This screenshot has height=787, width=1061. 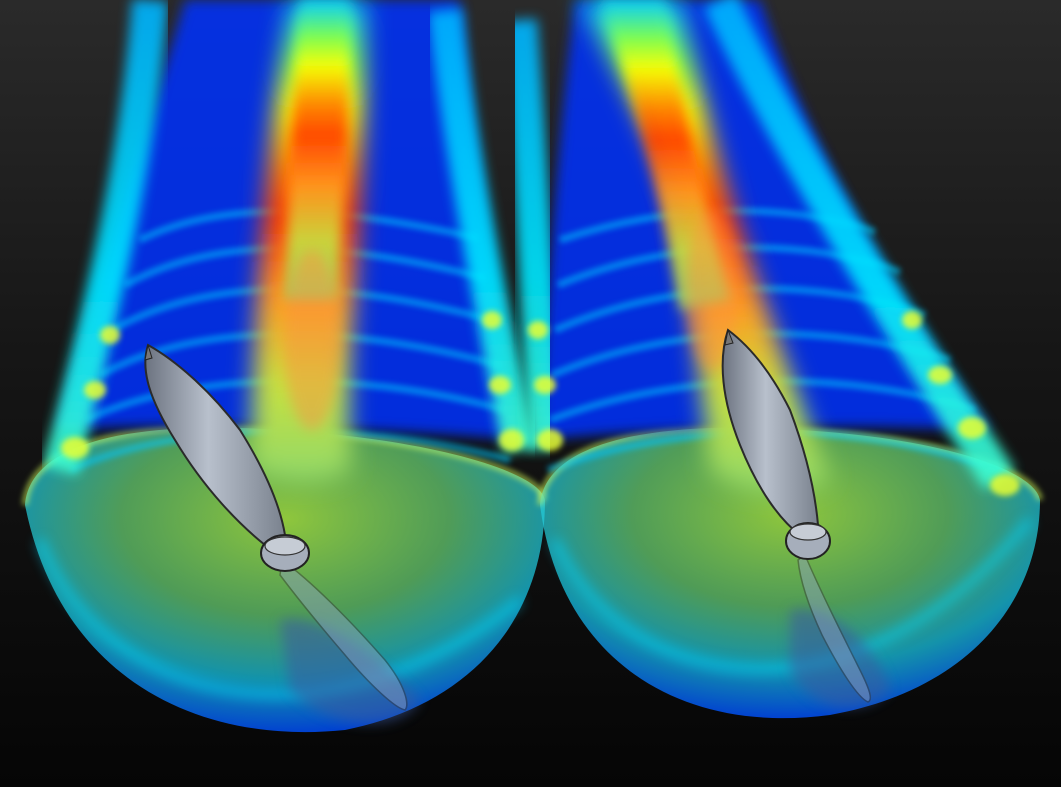 I want to click on right-propeller-lower-blade, so click(x=834, y=628).